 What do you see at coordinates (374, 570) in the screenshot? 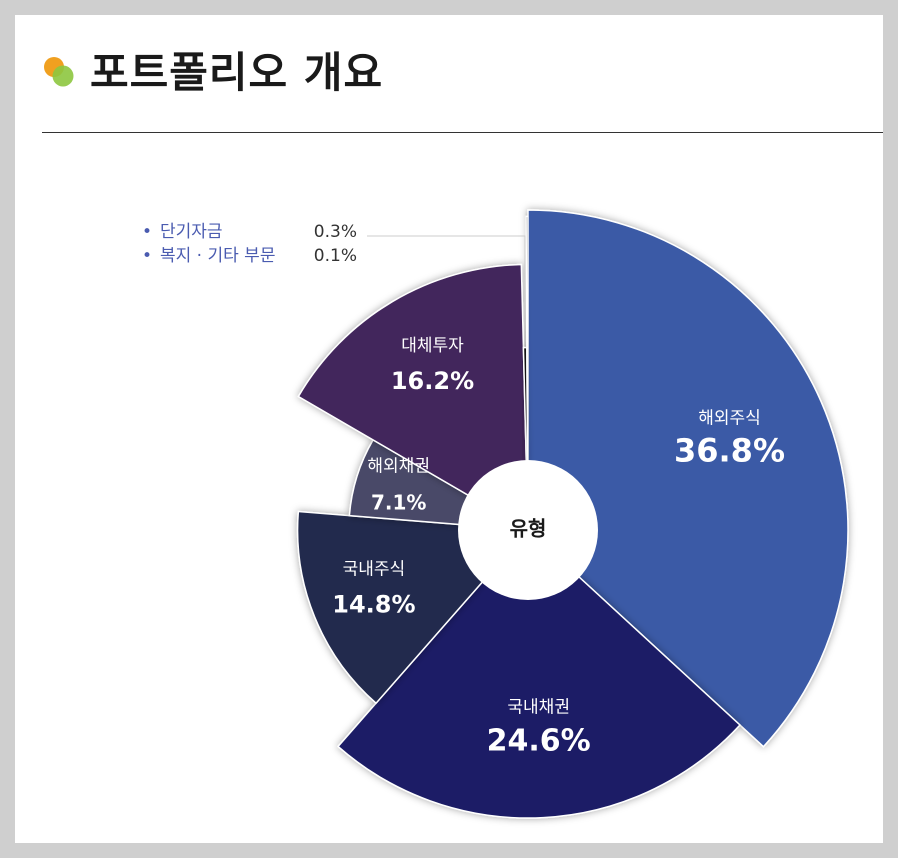
I see `slice-name-label: 국내주식` at bounding box center [374, 570].